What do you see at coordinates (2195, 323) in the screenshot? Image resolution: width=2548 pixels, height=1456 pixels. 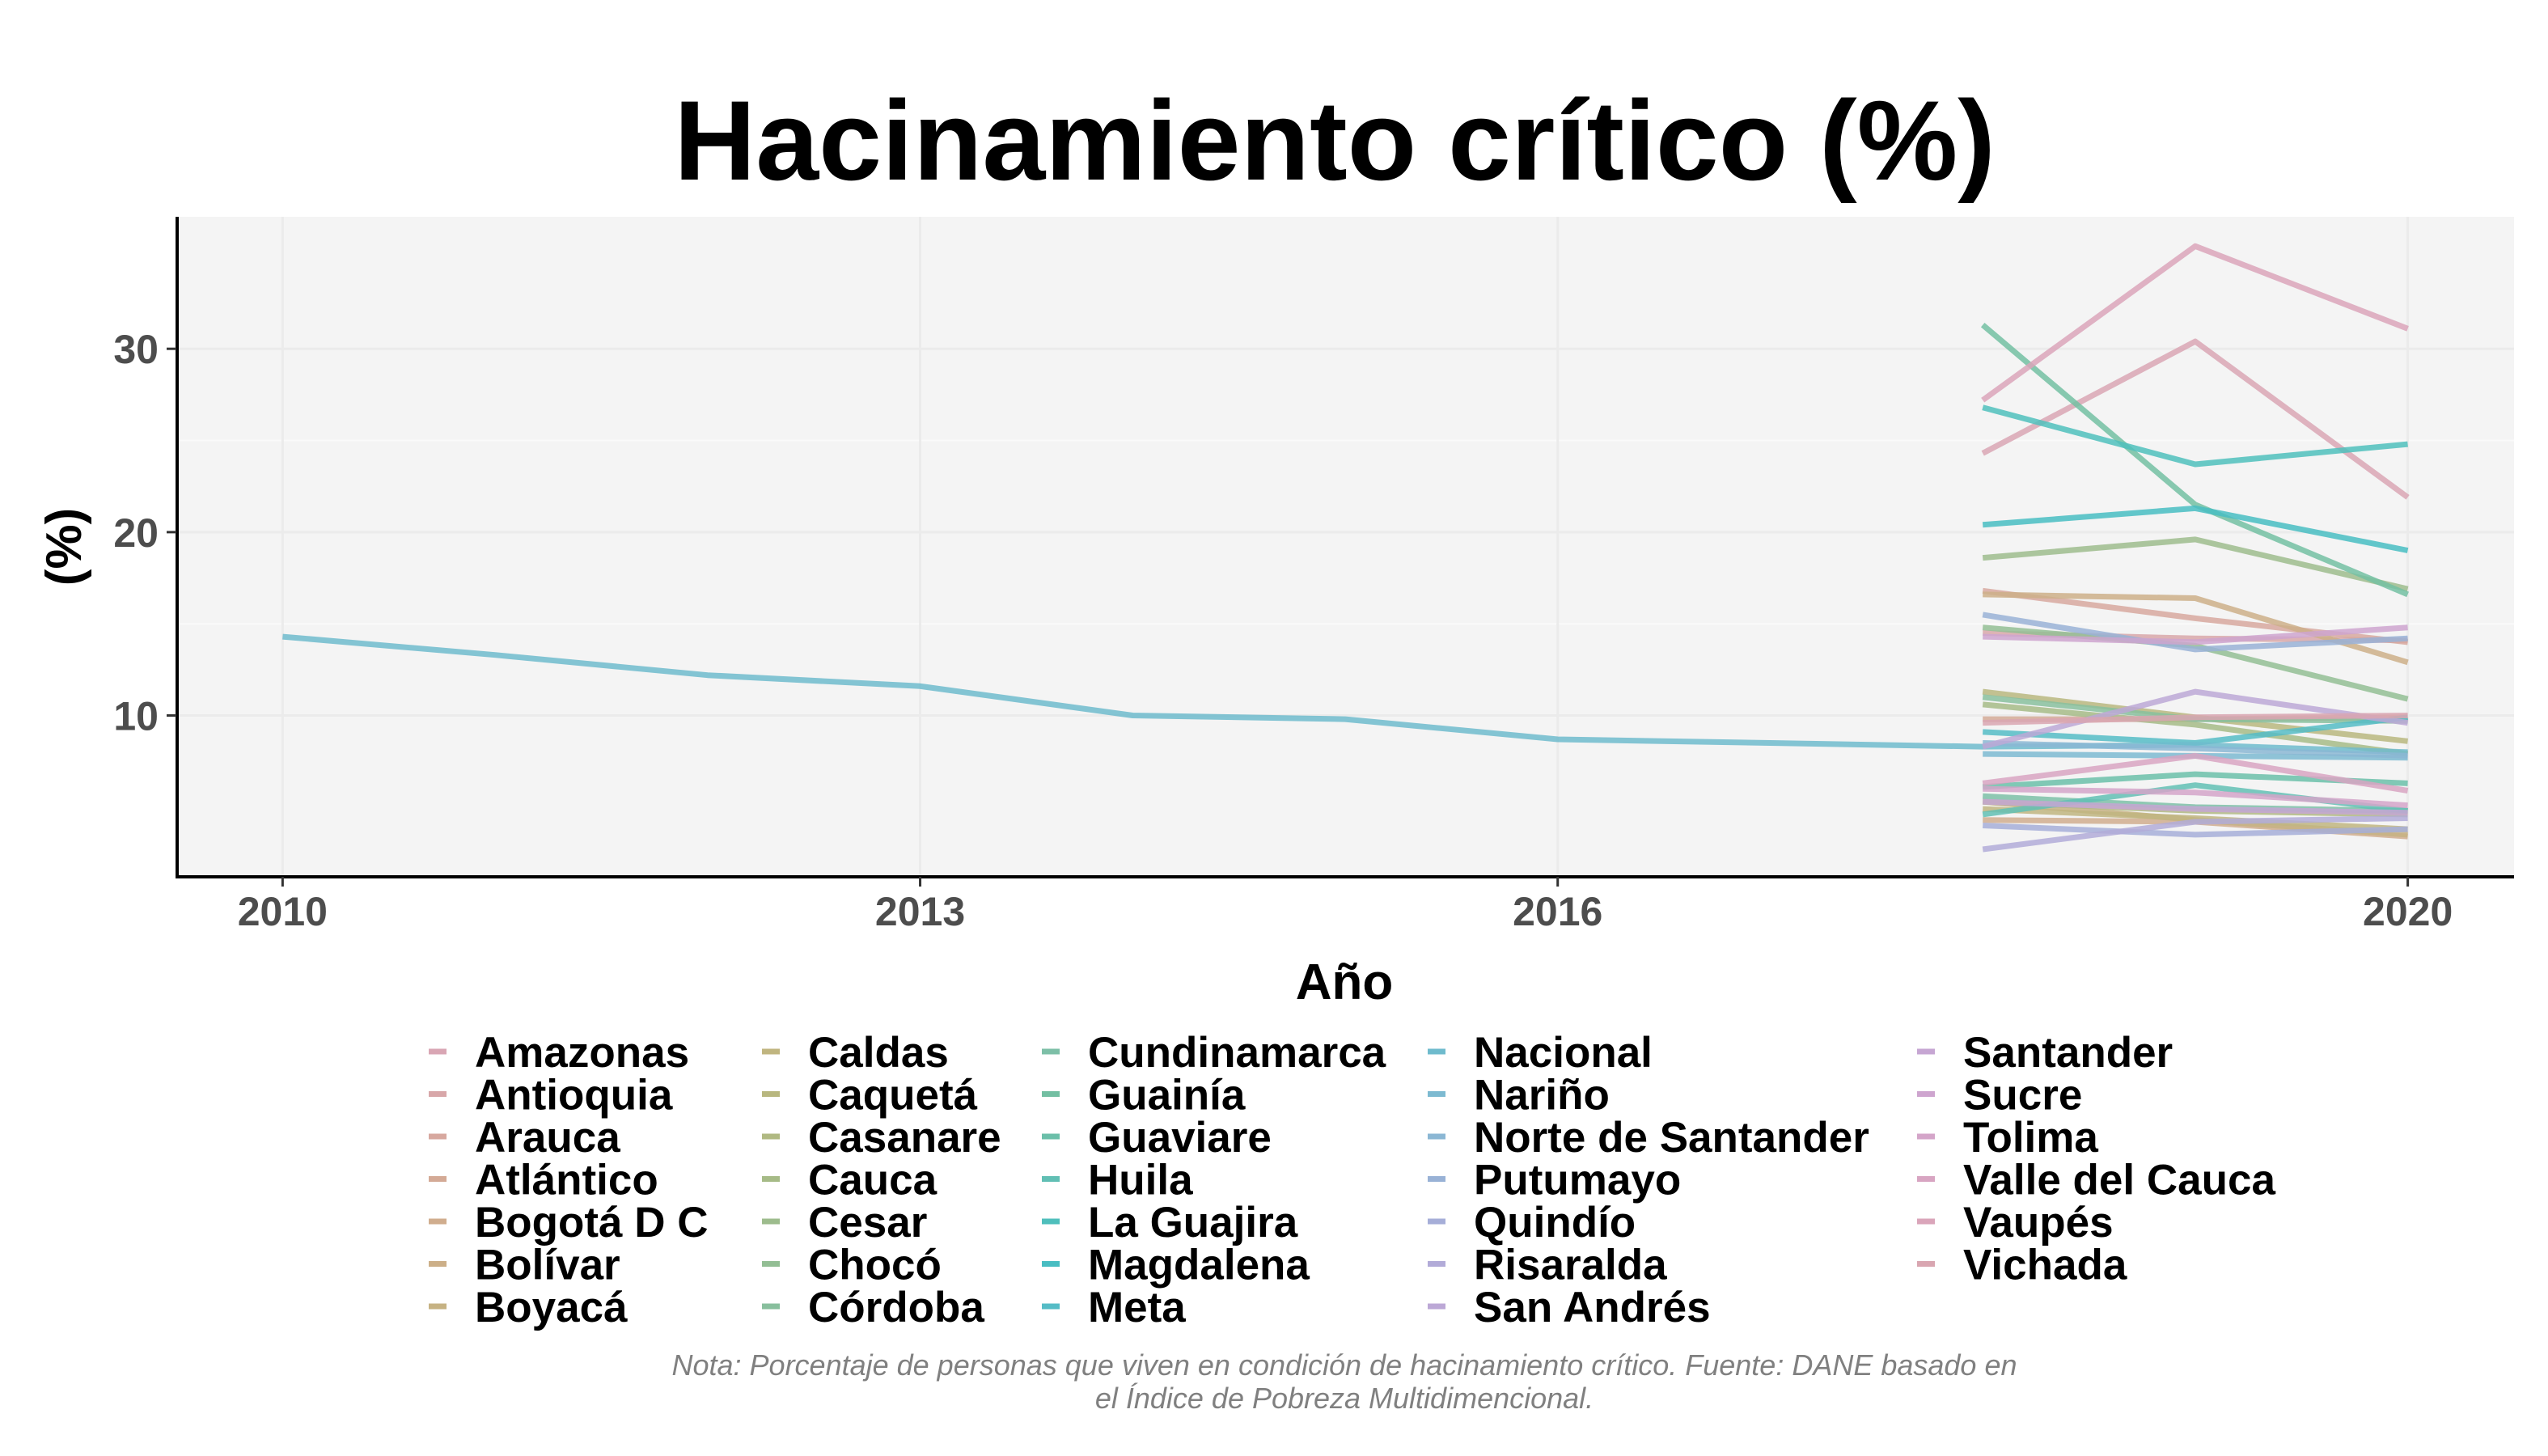 I see `series-line-vaupes` at bounding box center [2195, 323].